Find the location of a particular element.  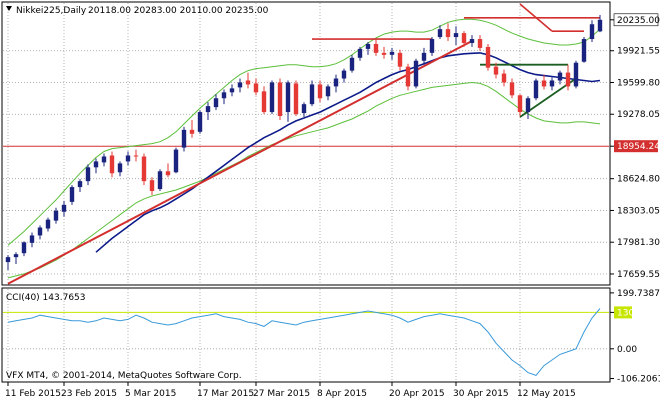

cci-tick-label: 199.7387 is located at coordinates (638, 294).